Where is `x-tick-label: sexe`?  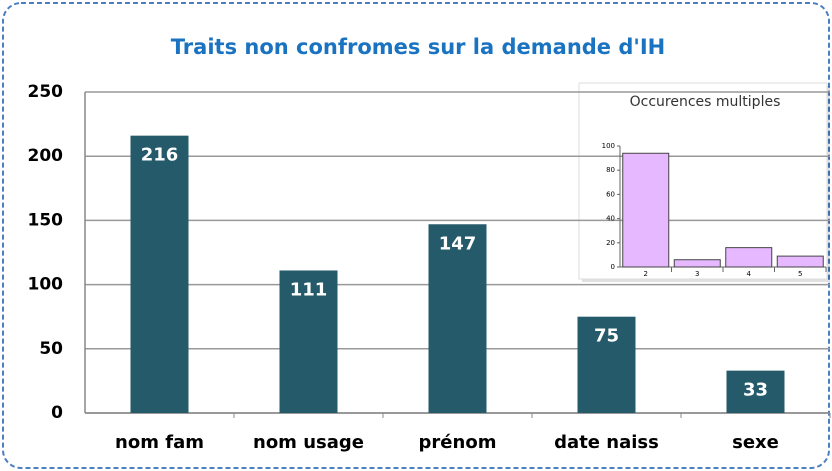 x-tick-label: sexe is located at coordinates (755, 442).